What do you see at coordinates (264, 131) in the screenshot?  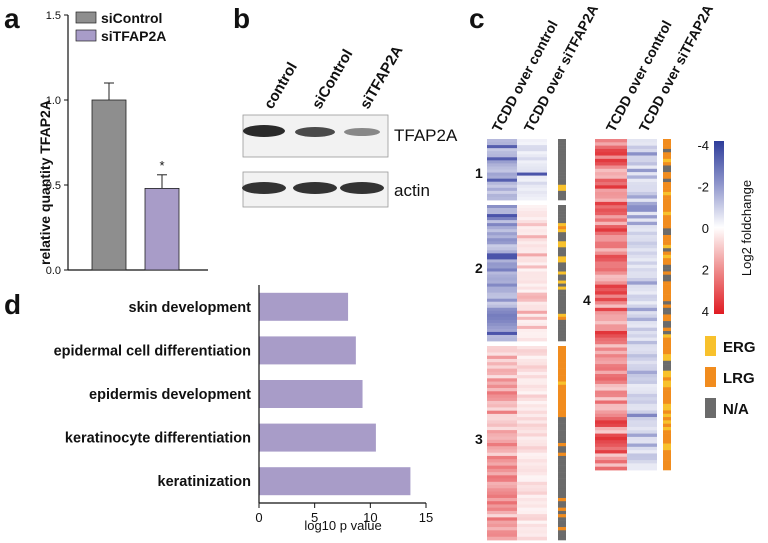 I see `band-tfap2a-control` at bounding box center [264, 131].